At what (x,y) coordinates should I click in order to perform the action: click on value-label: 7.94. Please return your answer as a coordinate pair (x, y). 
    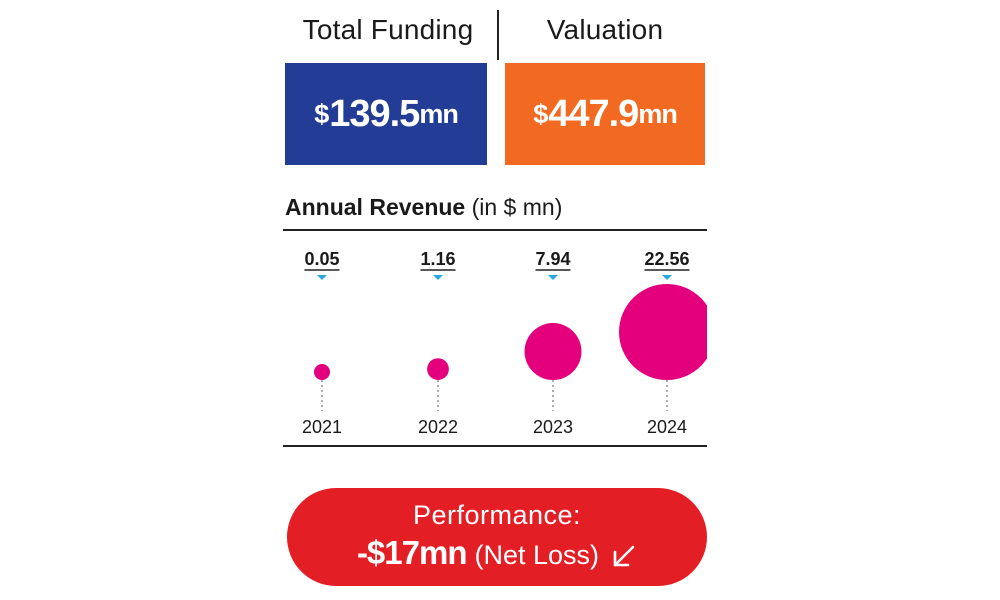
    Looking at the image, I should click on (552, 259).